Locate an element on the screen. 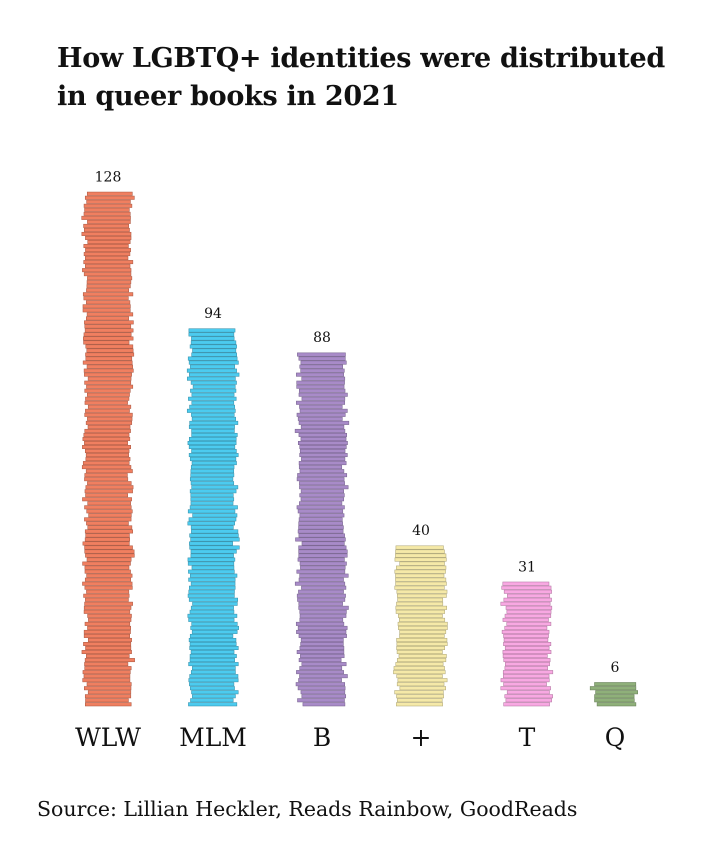 Image resolution: width=714 pixels, height=842 pixels. category-labels: WLW MLM B + T Q is located at coordinates (350, 737).